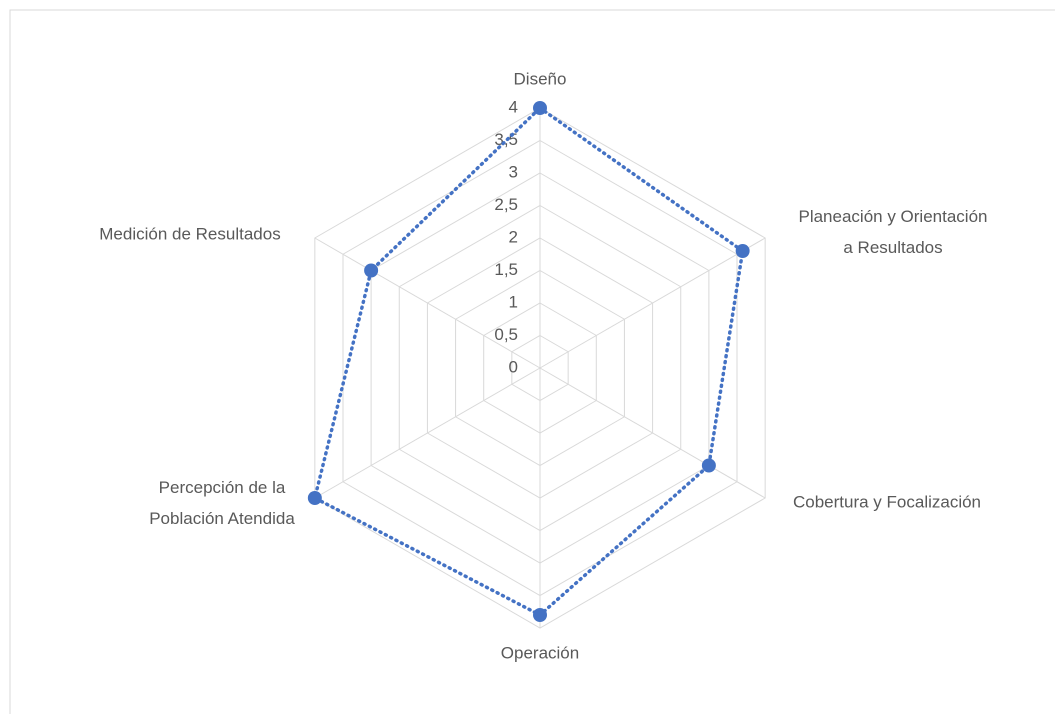  Describe the element at coordinates (506, 334) in the screenshot. I see `y-tick-label: 0,5` at that location.